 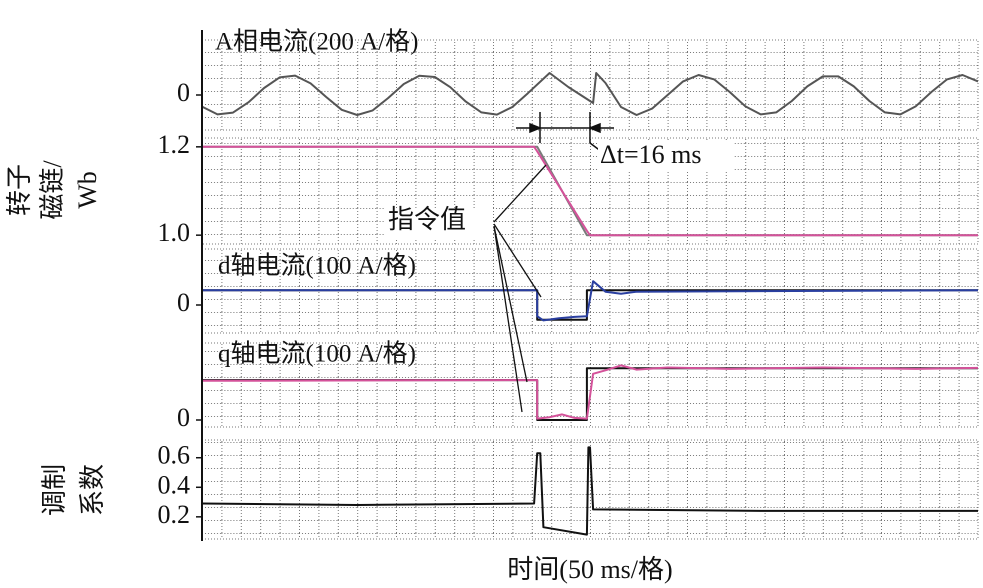 I want to click on panel-title: A相电流(200 A/格), so click(x=316, y=42).